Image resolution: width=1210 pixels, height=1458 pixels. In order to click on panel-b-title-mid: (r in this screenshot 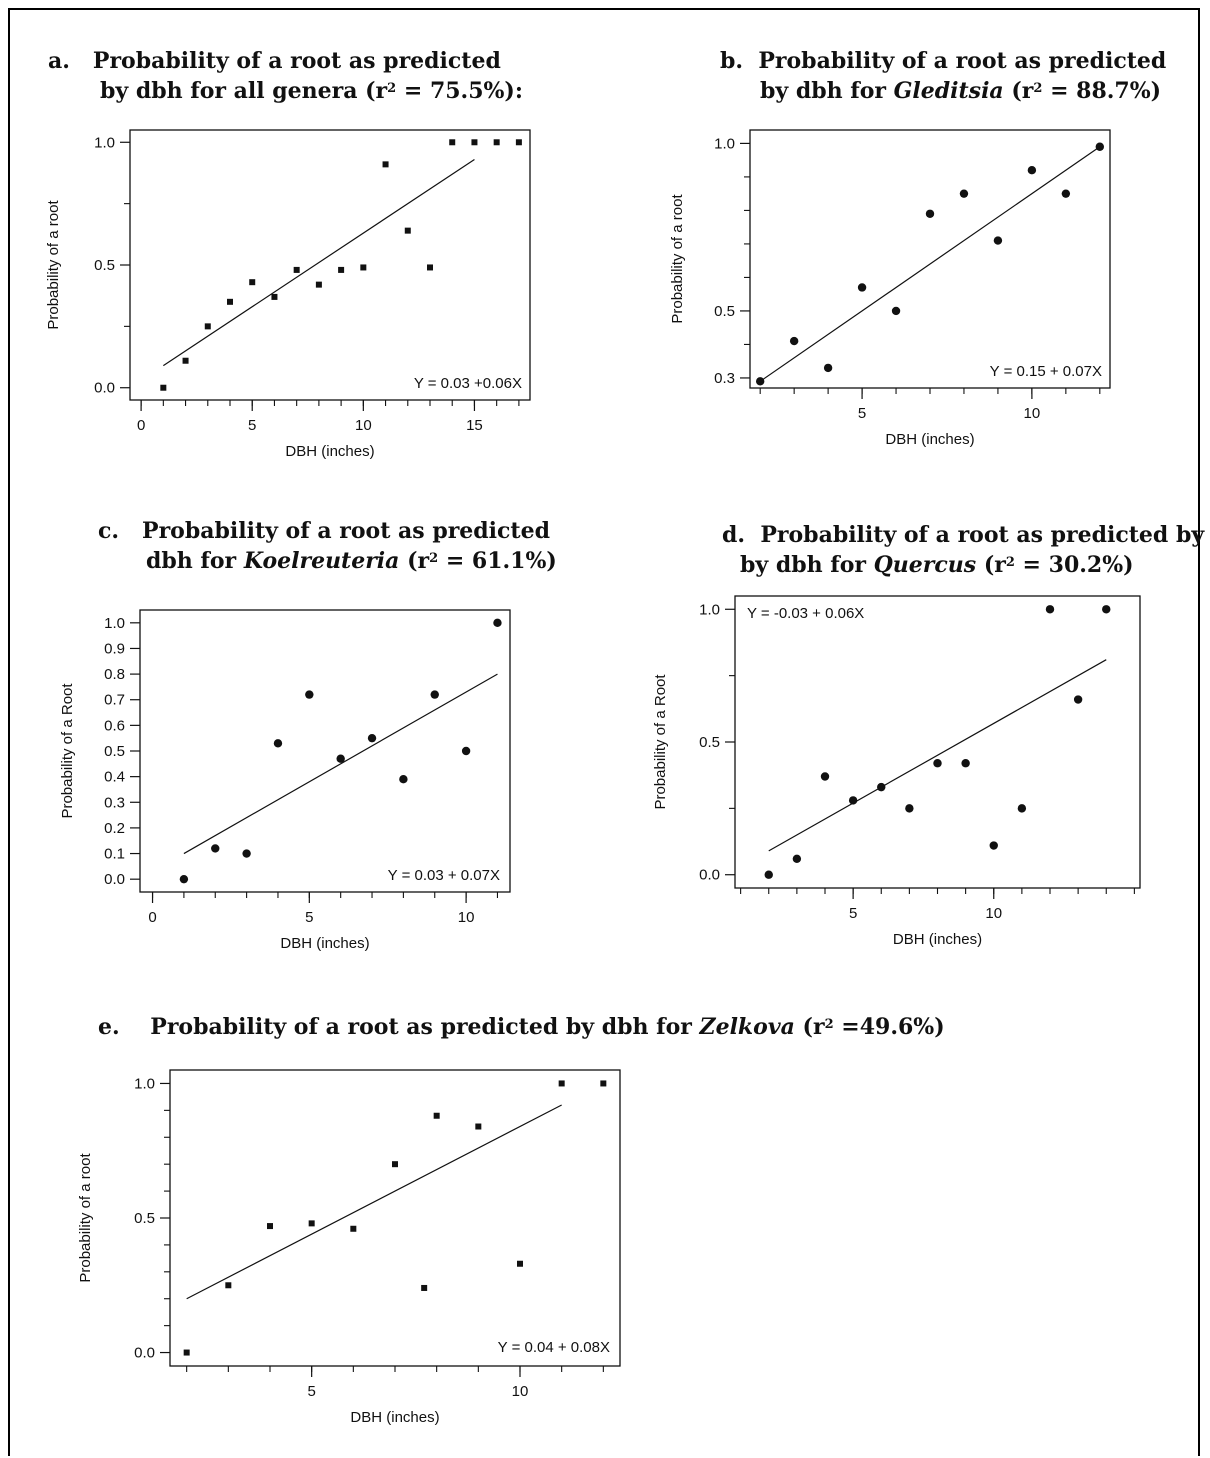, I will do `click(1018, 91)`.